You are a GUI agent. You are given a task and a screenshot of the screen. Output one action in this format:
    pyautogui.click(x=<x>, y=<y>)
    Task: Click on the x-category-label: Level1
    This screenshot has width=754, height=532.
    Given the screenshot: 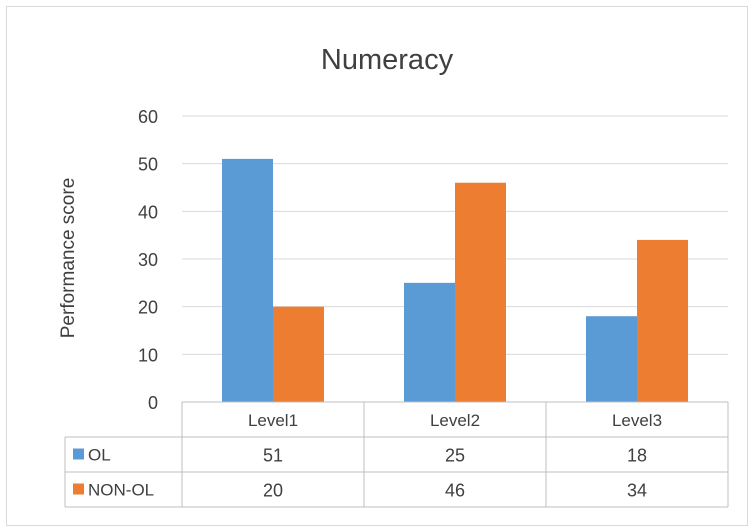 What is the action you would take?
    pyautogui.click(x=273, y=420)
    